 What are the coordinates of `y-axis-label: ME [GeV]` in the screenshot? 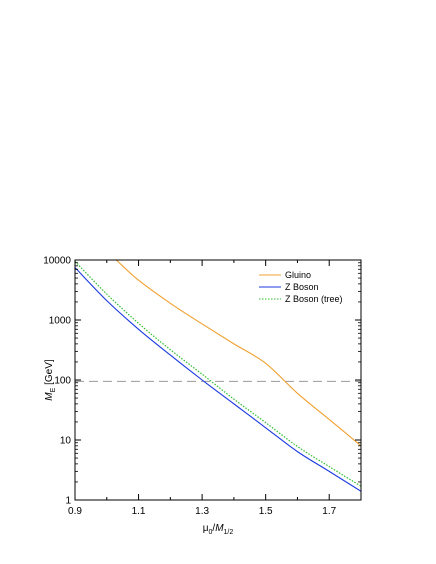 It's located at (50, 380).